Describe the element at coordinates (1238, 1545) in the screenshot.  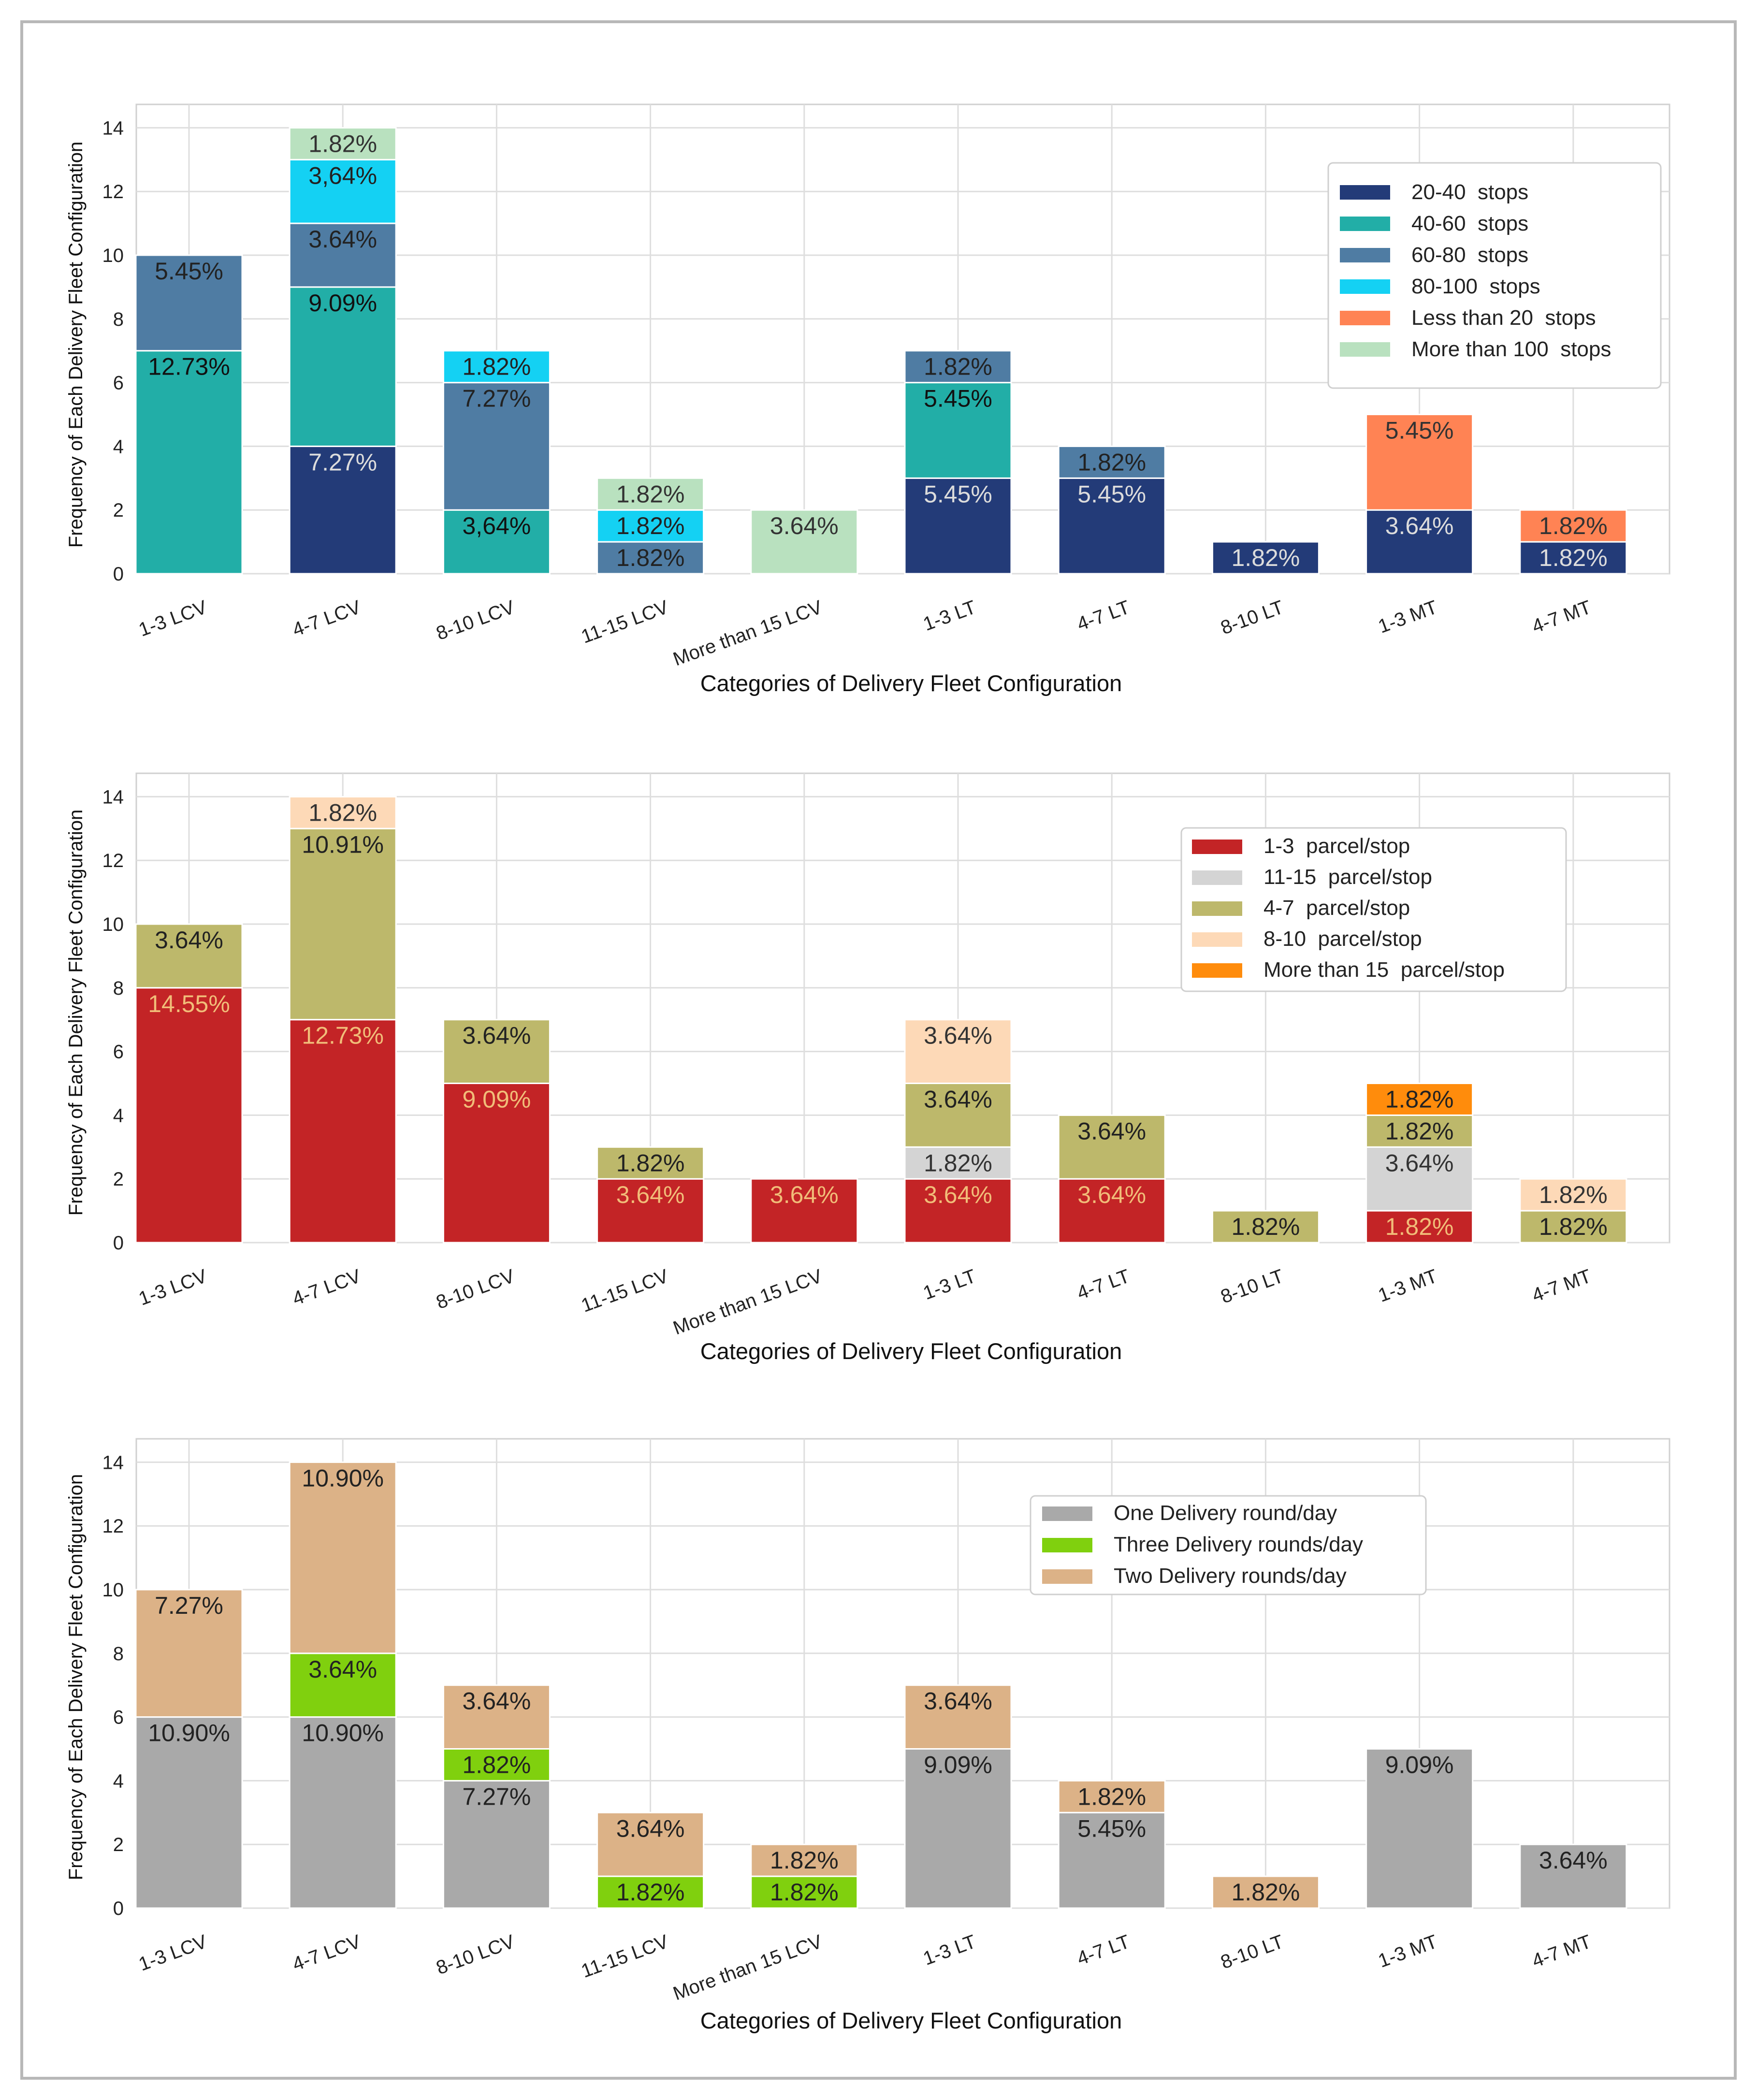
I see `legend-label: Three Delivery rounds/day` at that location.